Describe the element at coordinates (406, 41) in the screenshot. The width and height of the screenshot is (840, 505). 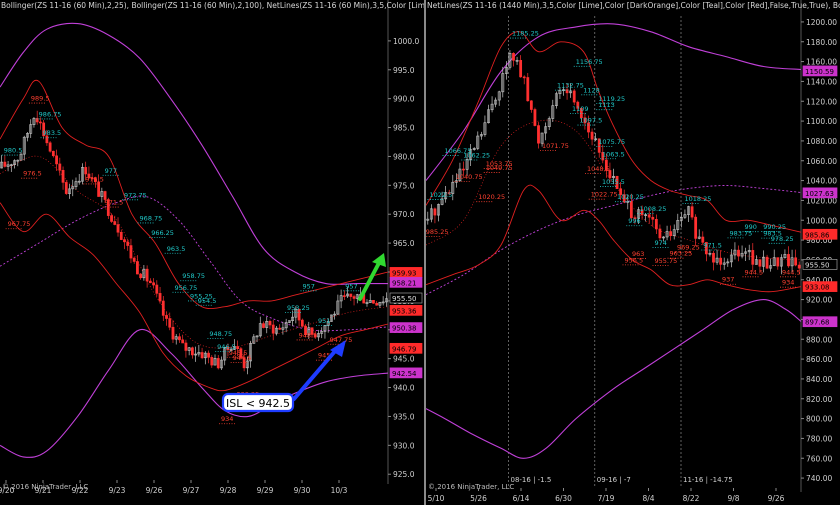
I see `y-tick-label: 1000.0` at that location.